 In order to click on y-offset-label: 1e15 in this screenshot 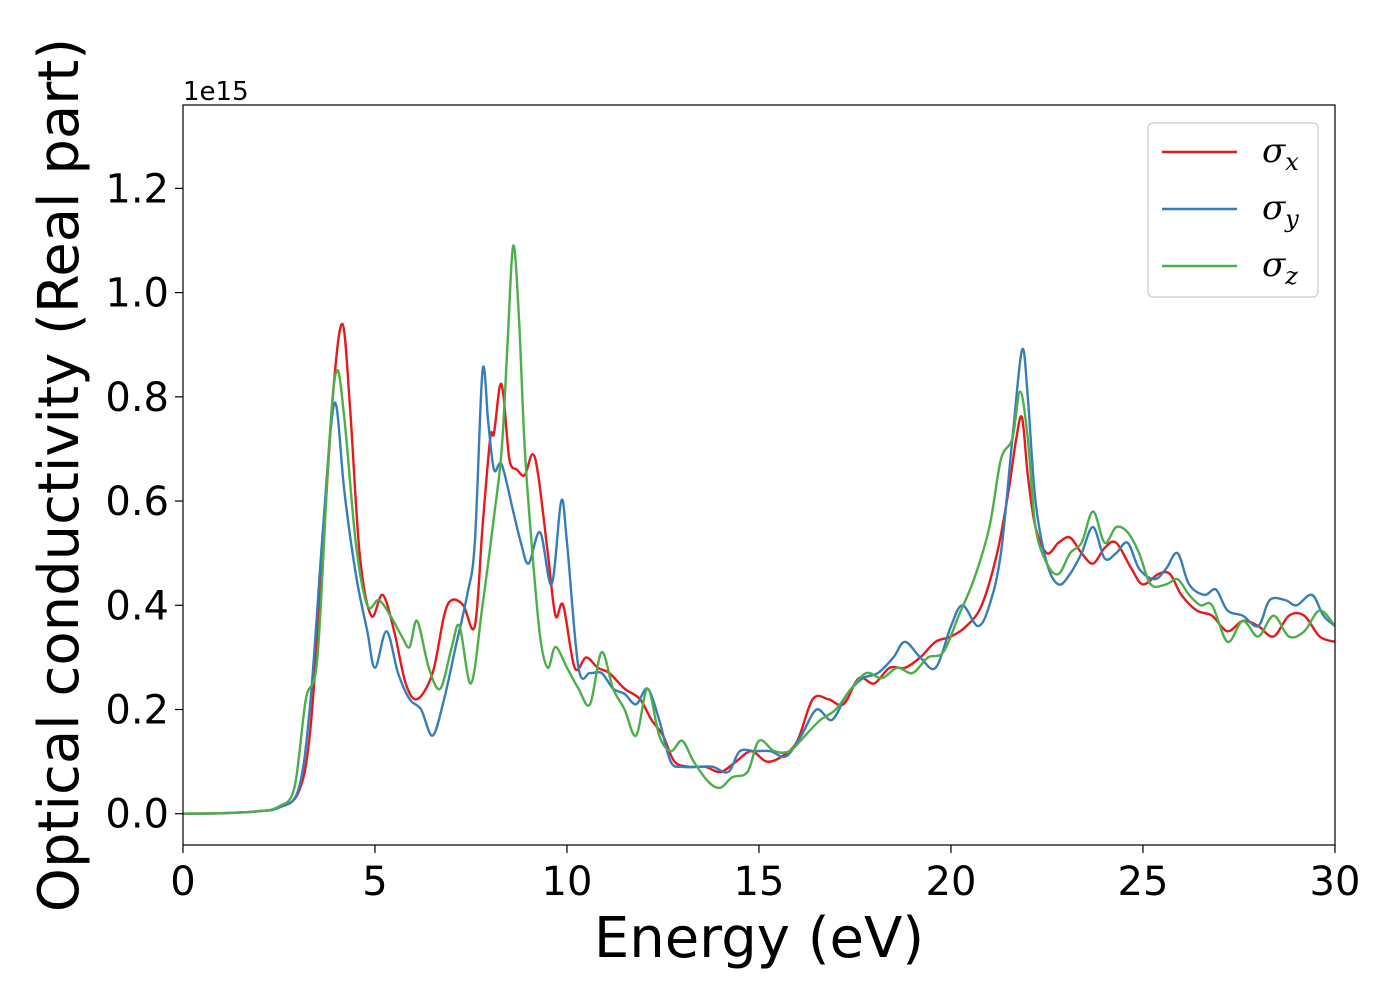, I will do `click(216, 92)`.